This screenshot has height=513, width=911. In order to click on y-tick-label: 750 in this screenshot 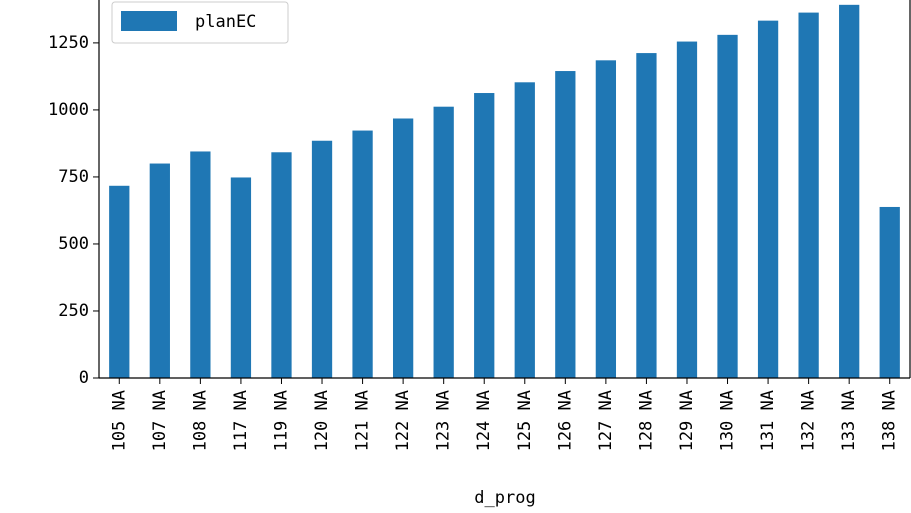, I will do `click(73, 177)`.